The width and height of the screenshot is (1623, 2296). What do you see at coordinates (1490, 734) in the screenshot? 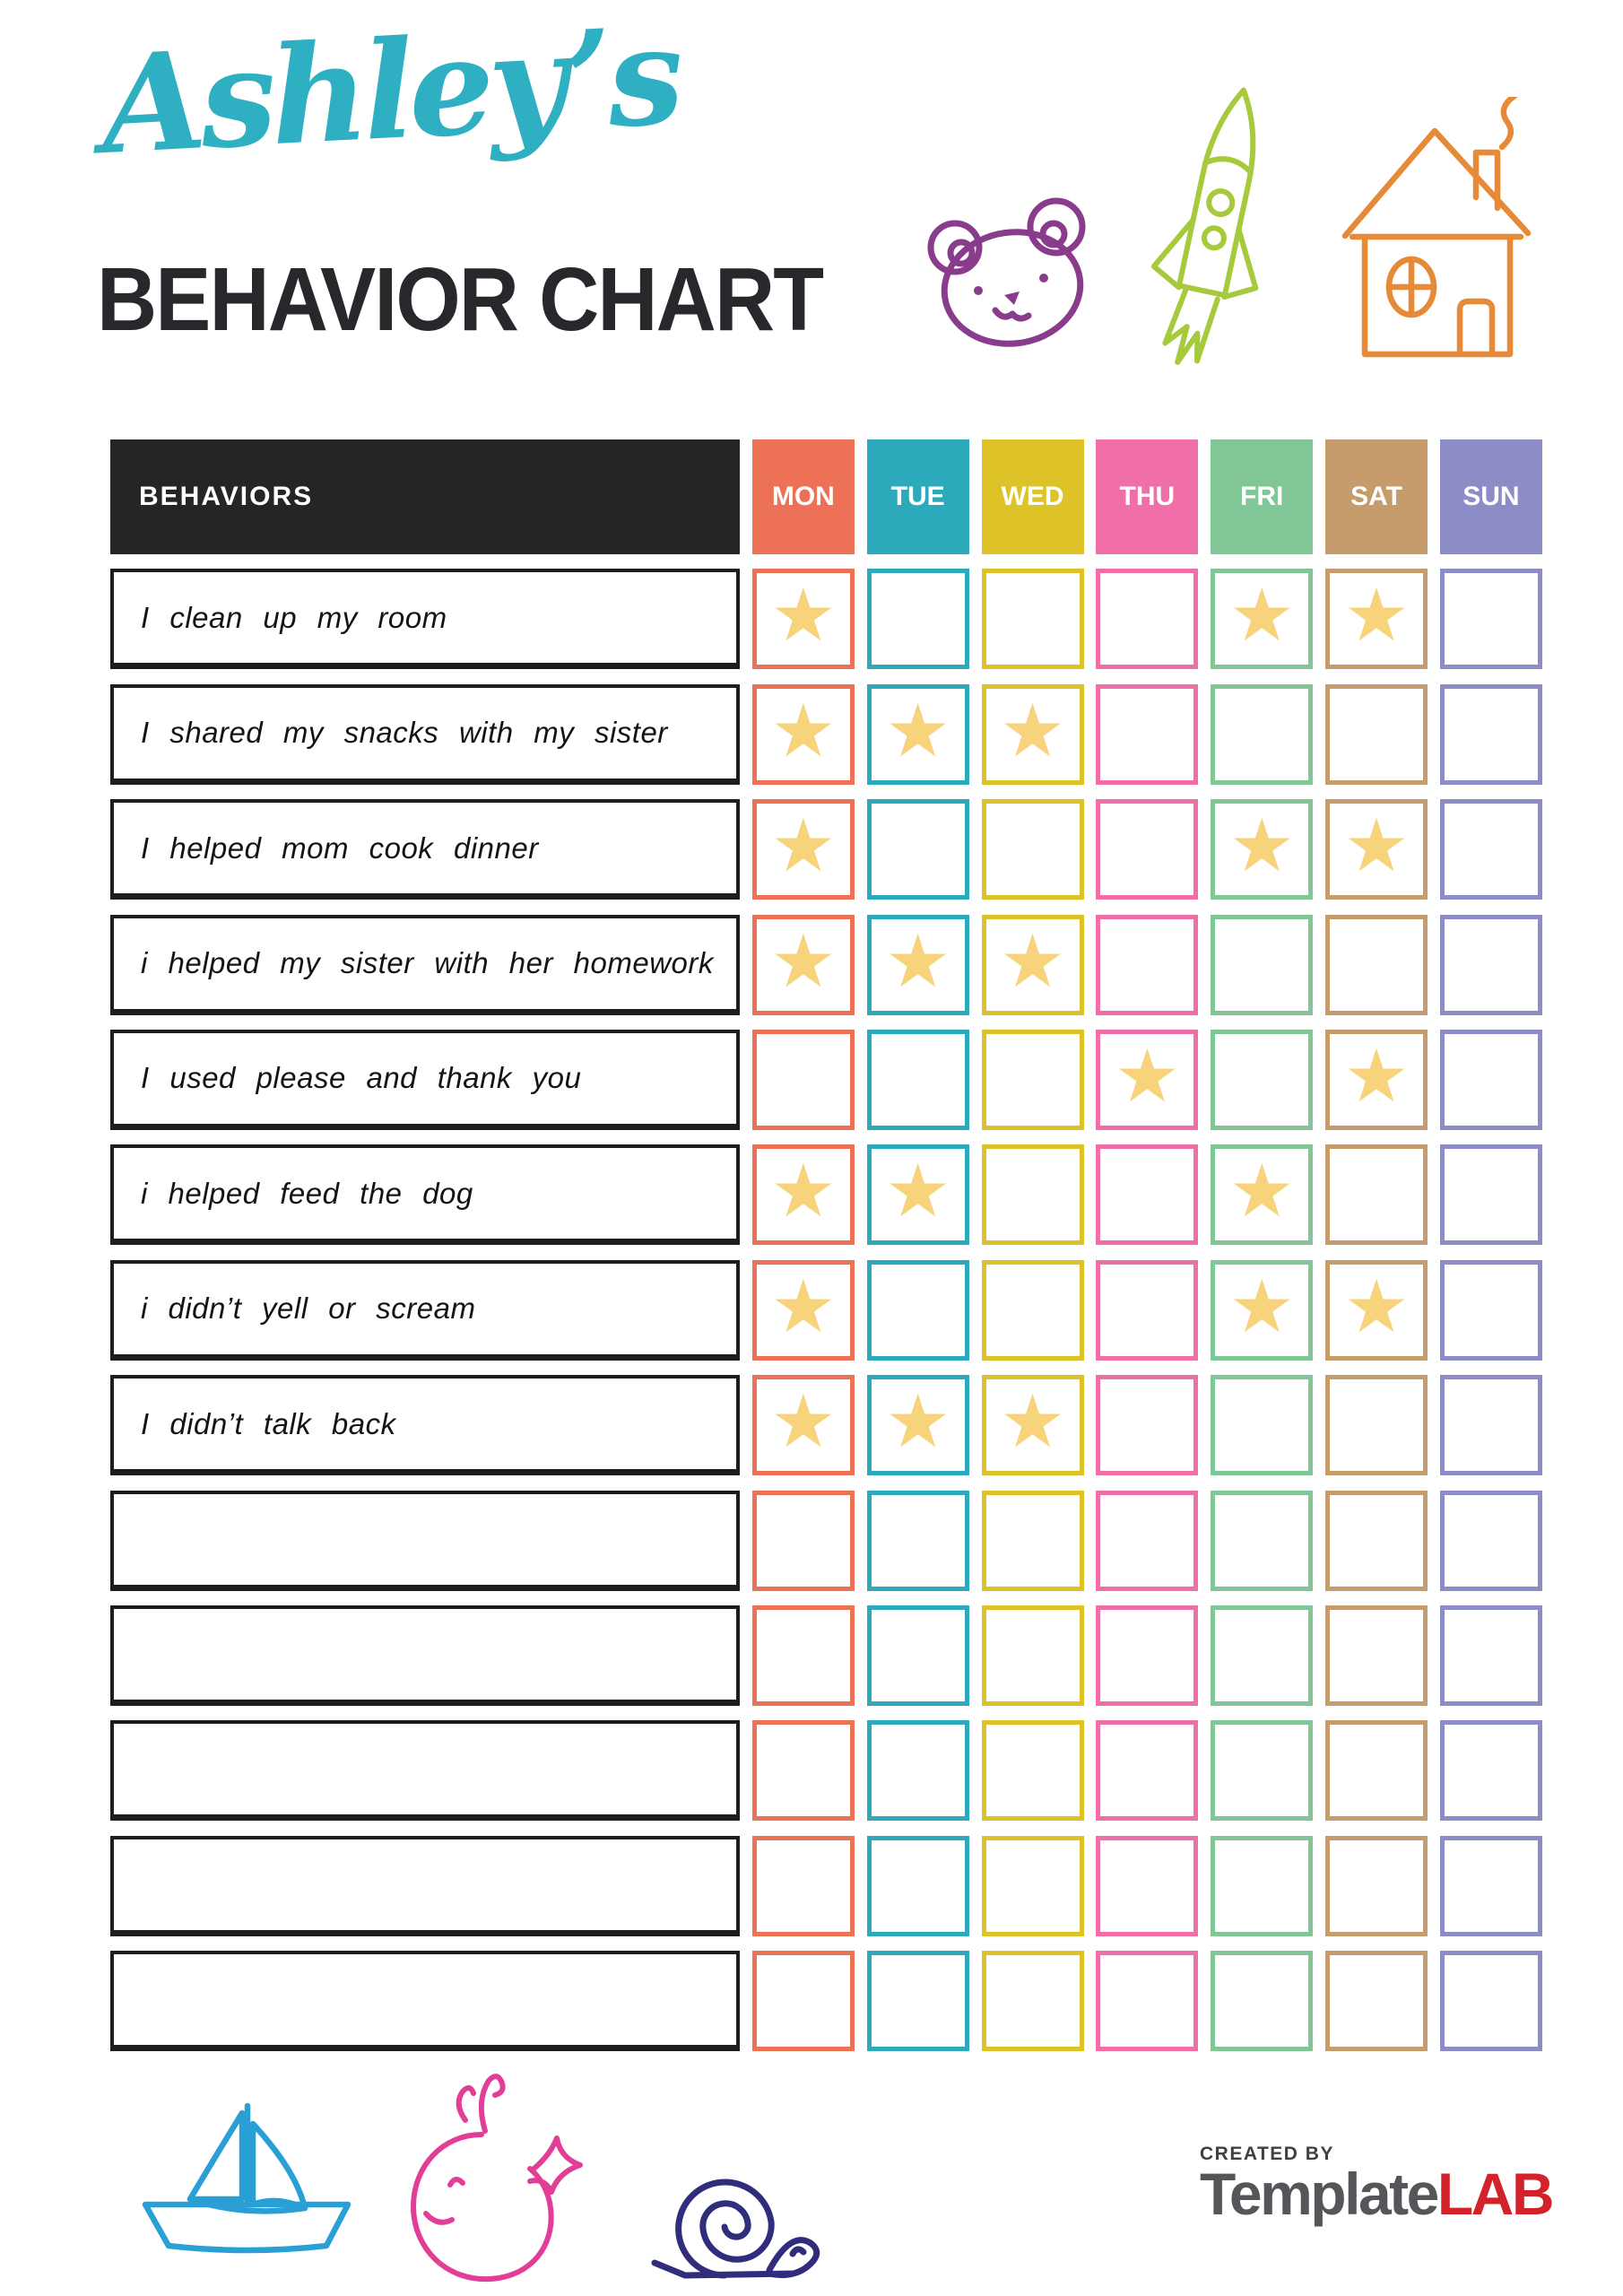
I see `star-cell-sun-row2` at bounding box center [1490, 734].